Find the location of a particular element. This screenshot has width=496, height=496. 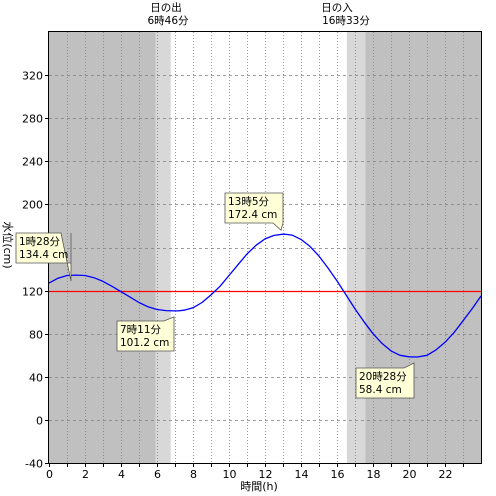

y-tick-label: 280 is located at coordinates (32, 119).